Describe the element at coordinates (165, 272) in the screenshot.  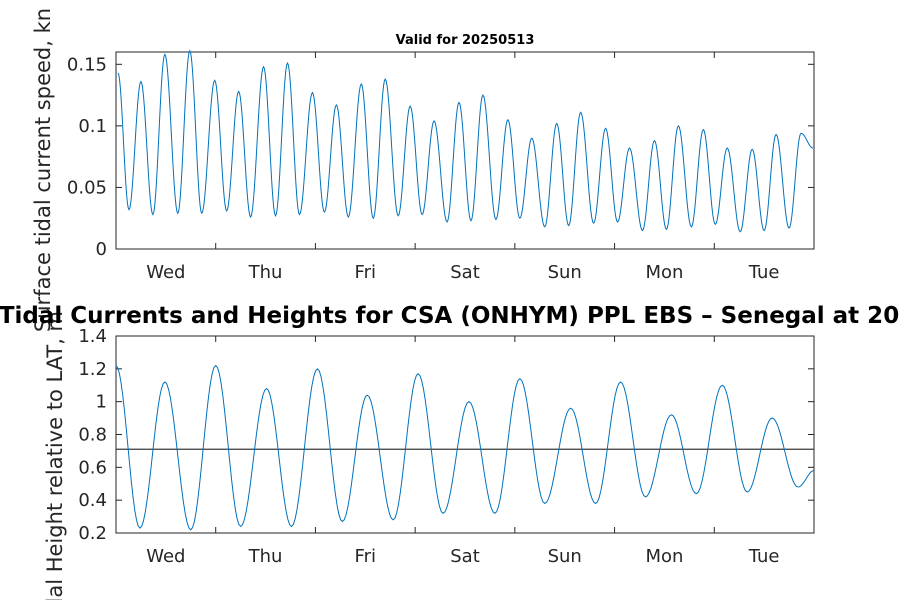
I see `speed-x-tick-label: Wed` at that location.